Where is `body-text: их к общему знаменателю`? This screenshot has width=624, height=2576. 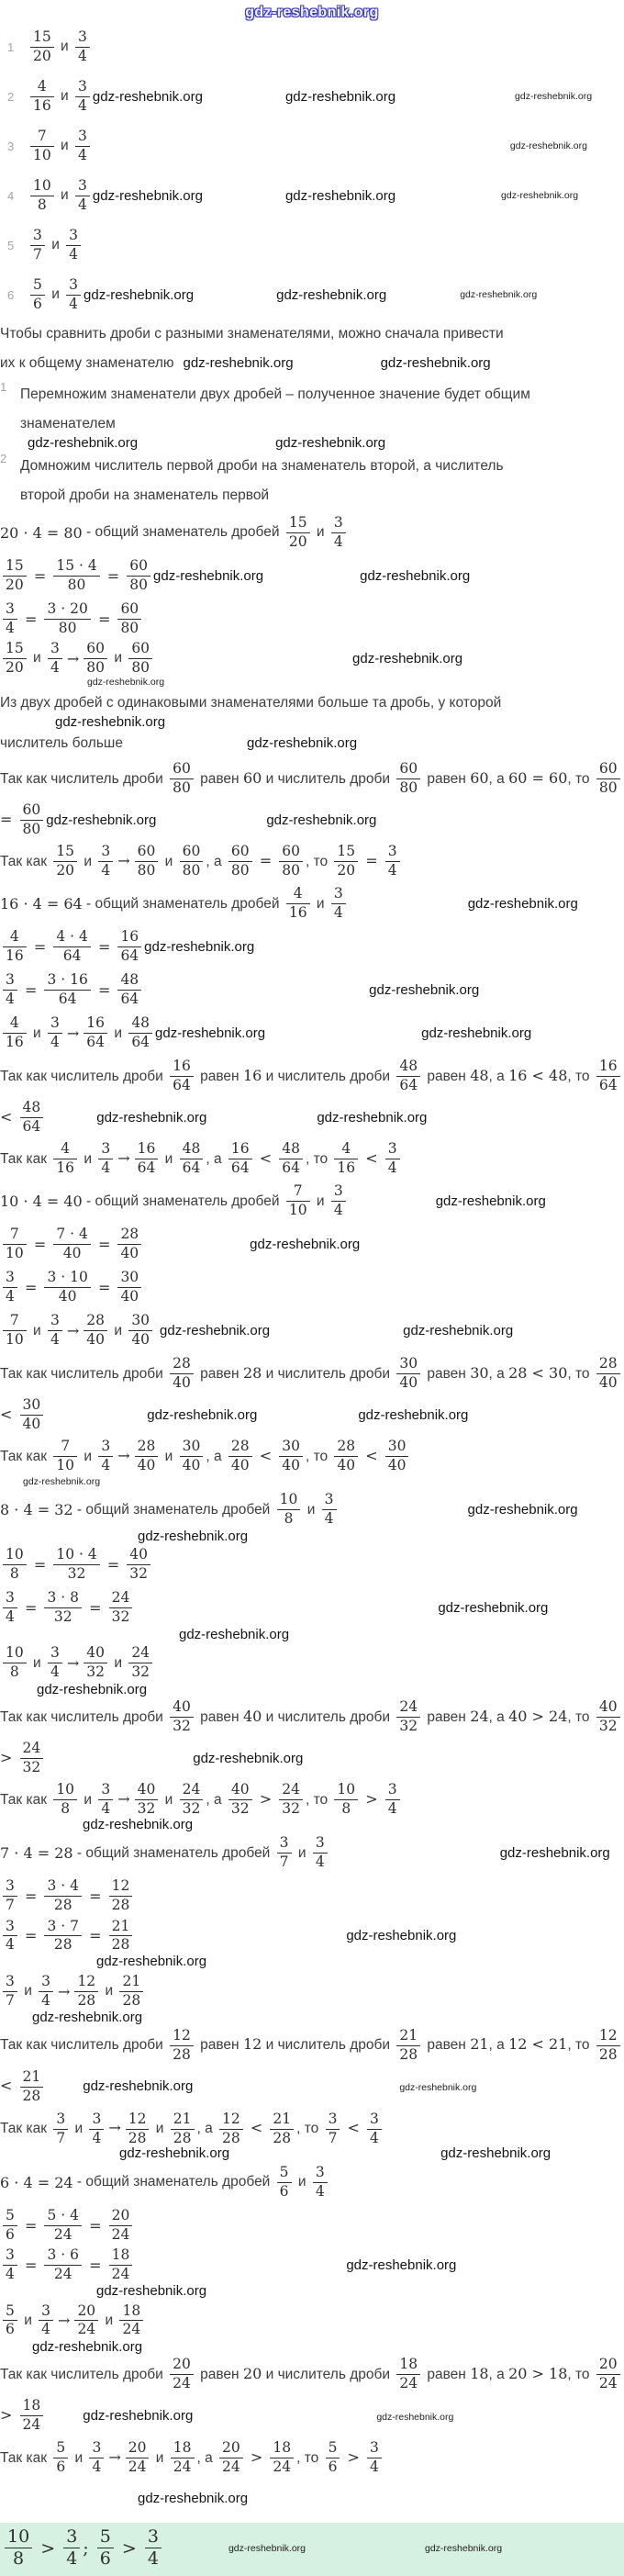 body-text: их к общему знаменателю is located at coordinates (87, 363).